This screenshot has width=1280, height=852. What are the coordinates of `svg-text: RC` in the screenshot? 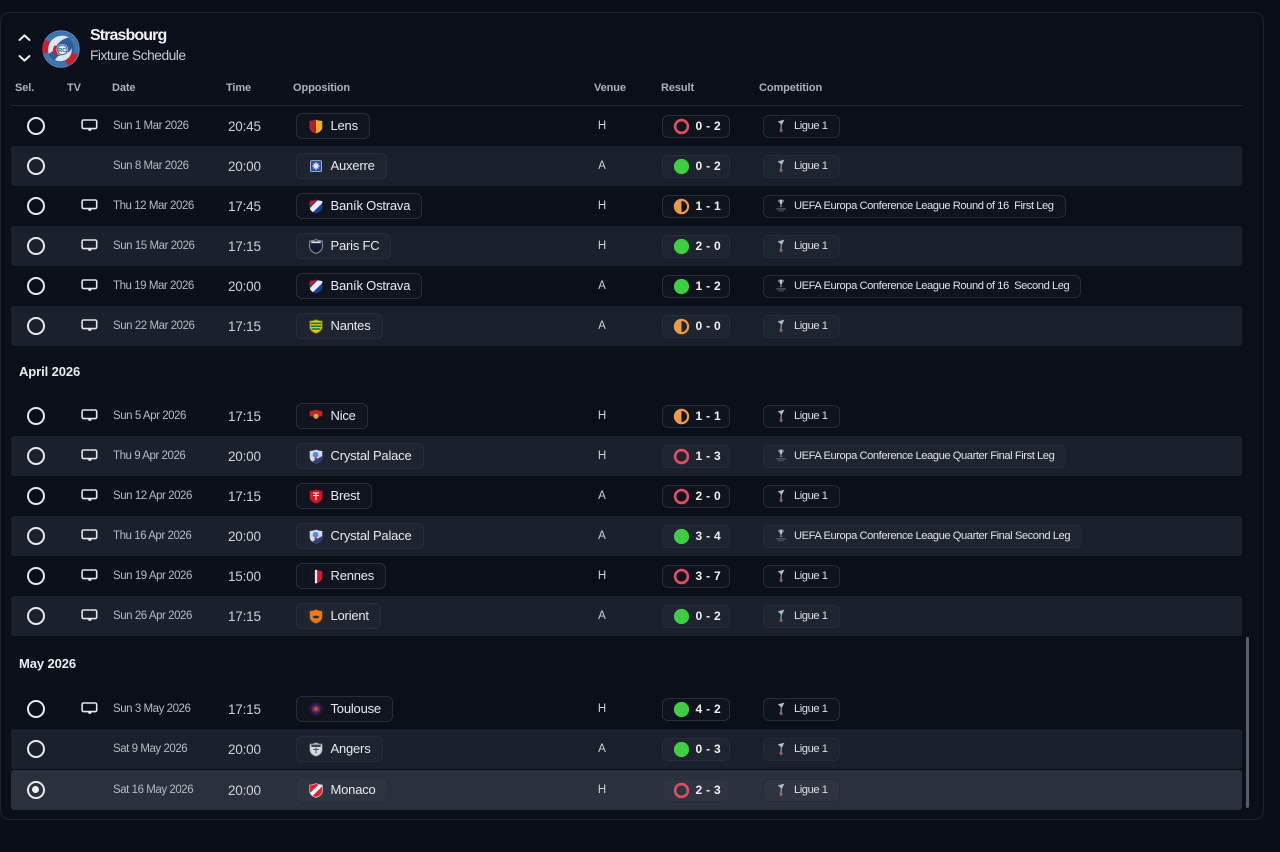 It's located at (62, 51).